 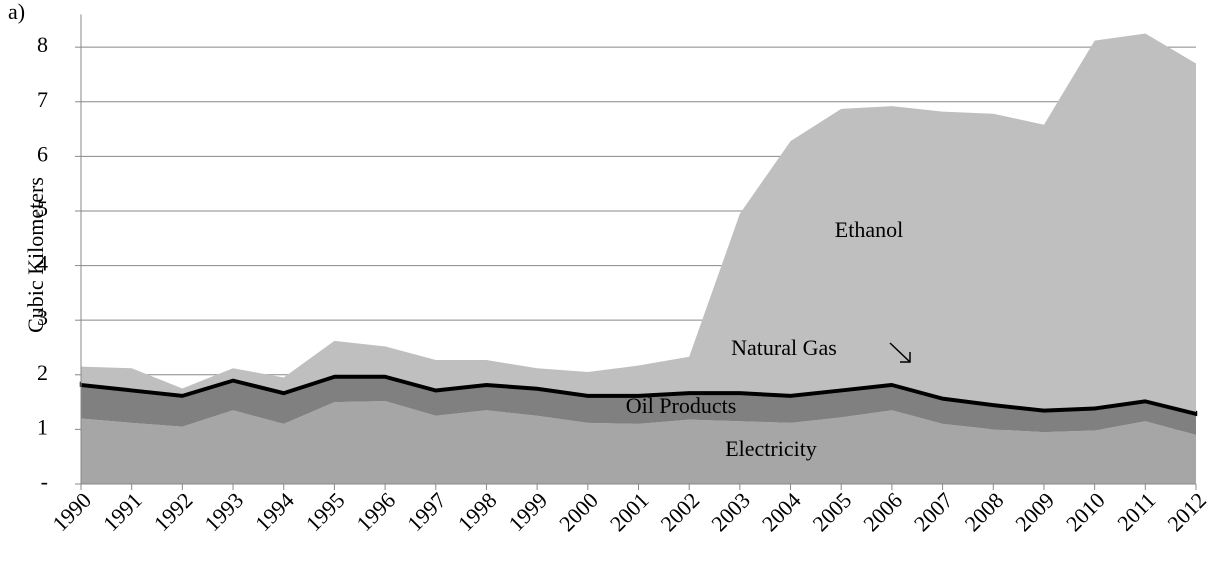 What do you see at coordinates (42, 317) in the screenshot?
I see `y-tick-label: 3` at bounding box center [42, 317].